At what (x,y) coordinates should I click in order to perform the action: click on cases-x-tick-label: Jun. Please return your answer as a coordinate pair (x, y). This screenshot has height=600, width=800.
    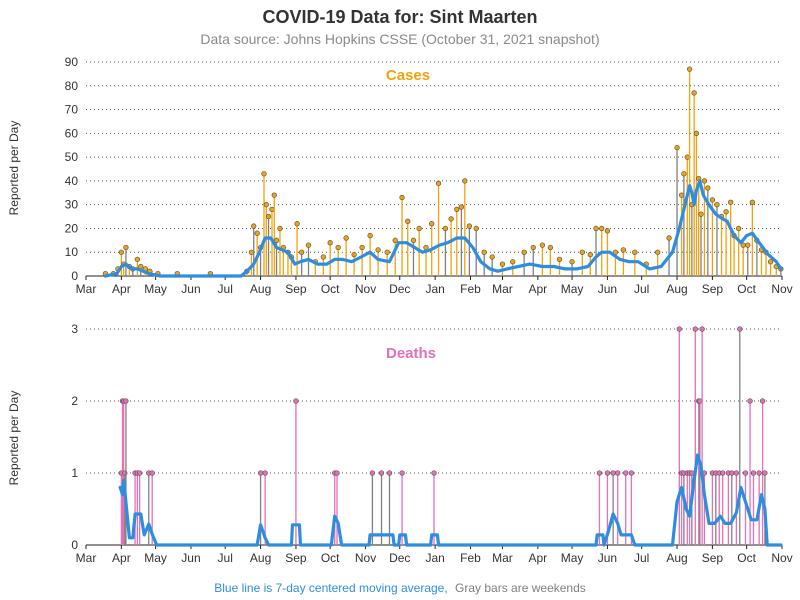
    Looking at the image, I should click on (190, 289).